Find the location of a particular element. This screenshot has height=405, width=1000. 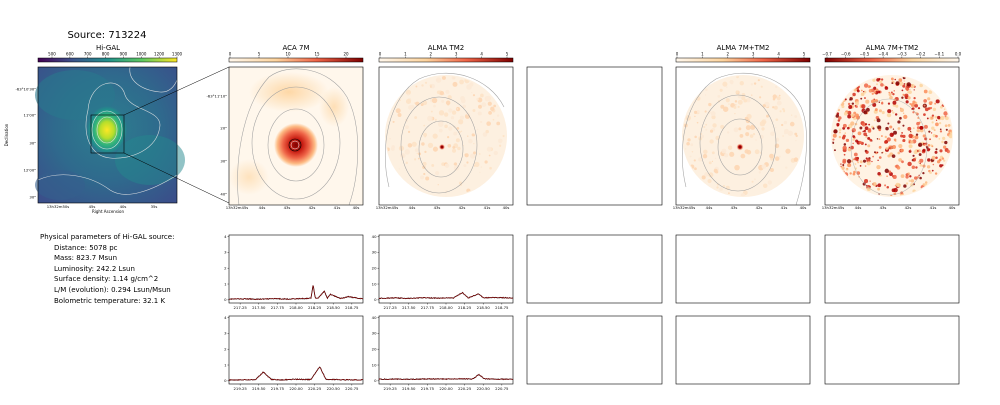

higal-source-emission is located at coordinates (107, 130).